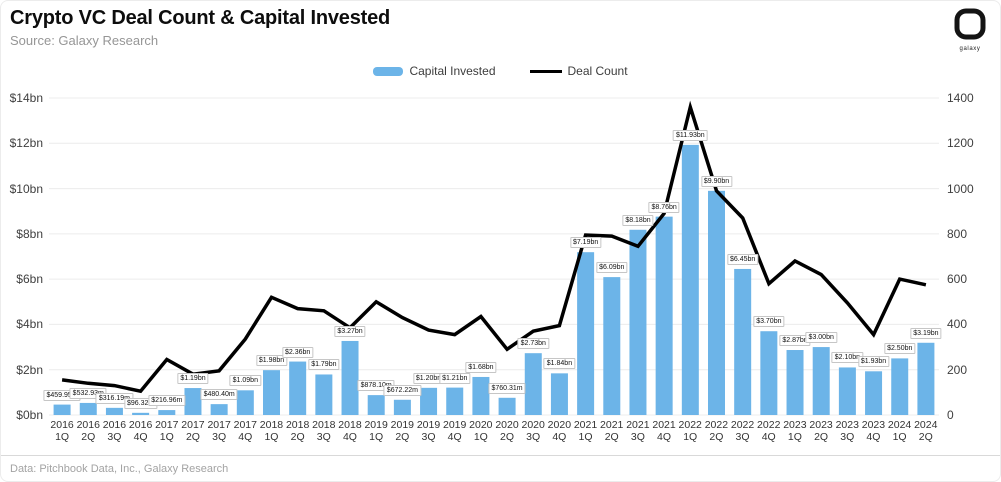 The image size is (1001, 482). Describe the element at coordinates (769, 322) in the screenshot. I see `bar-value-label: $3.70bn` at that location.